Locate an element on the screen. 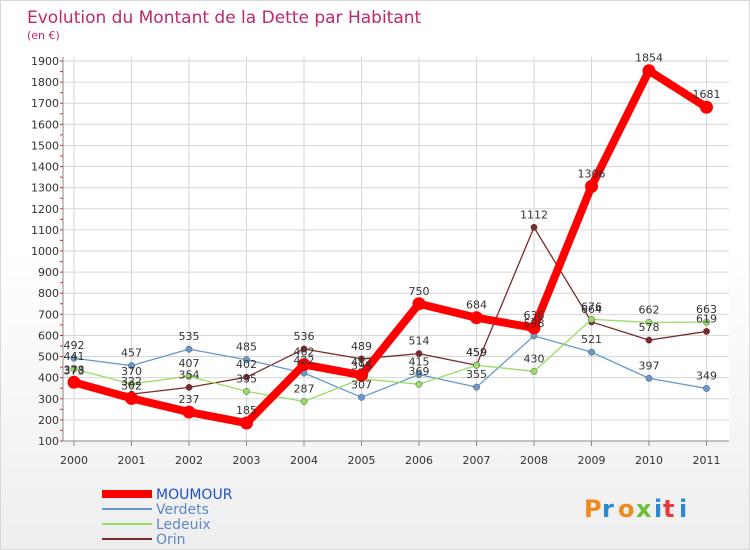 This screenshot has width=750, height=550. data-label: 462 is located at coordinates (304, 352).